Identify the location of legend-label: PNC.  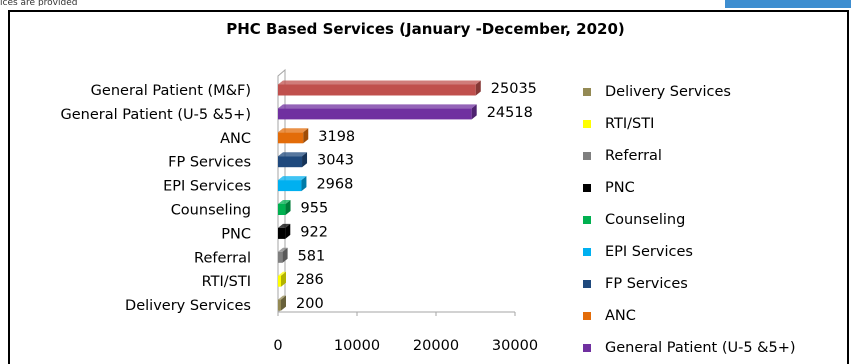
(620, 188).